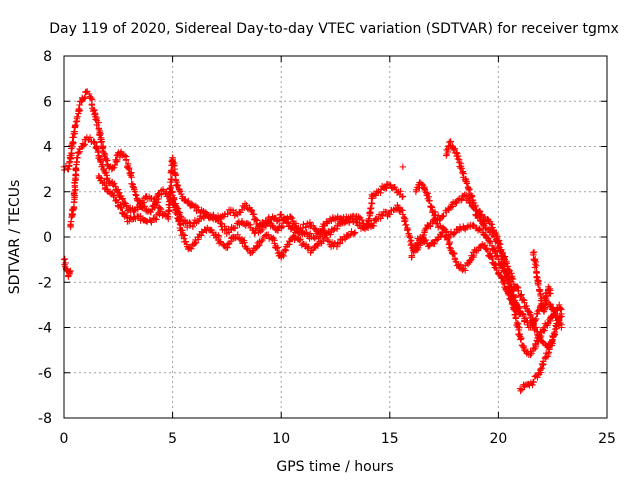 This screenshot has width=640, height=480. What do you see at coordinates (47, 193) in the screenshot?
I see `y-tick-label: 2` at bounding box center [47, 193].